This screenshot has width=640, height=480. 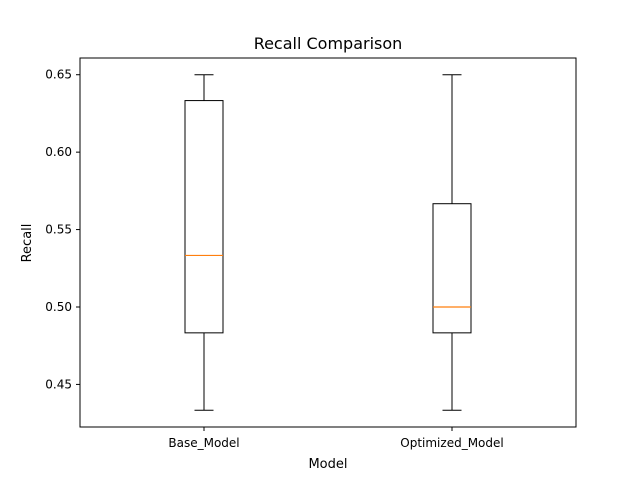 I want to click on y-tick-label: 0.55, so click(x=58, y=230).